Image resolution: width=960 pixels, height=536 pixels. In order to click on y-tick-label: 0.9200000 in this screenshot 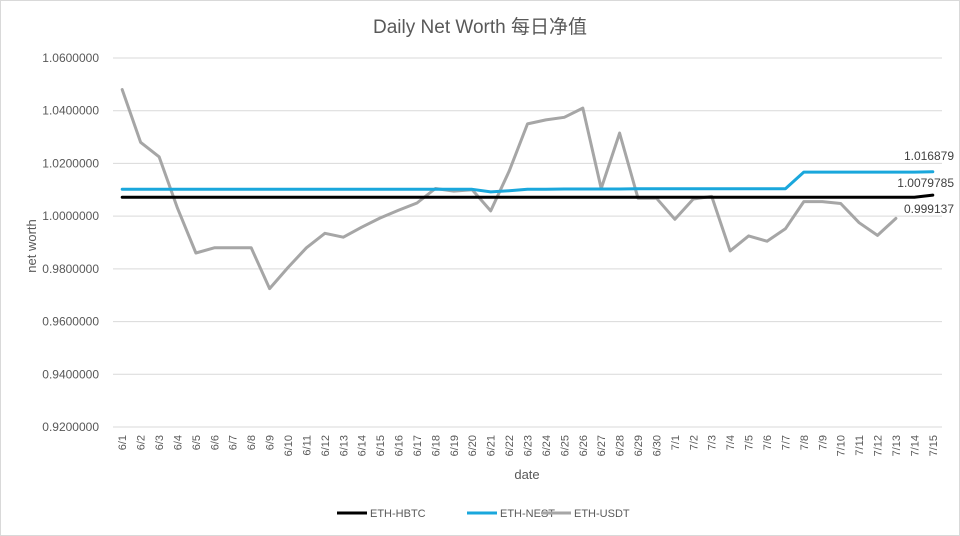, I will do `click(70, 427)`.